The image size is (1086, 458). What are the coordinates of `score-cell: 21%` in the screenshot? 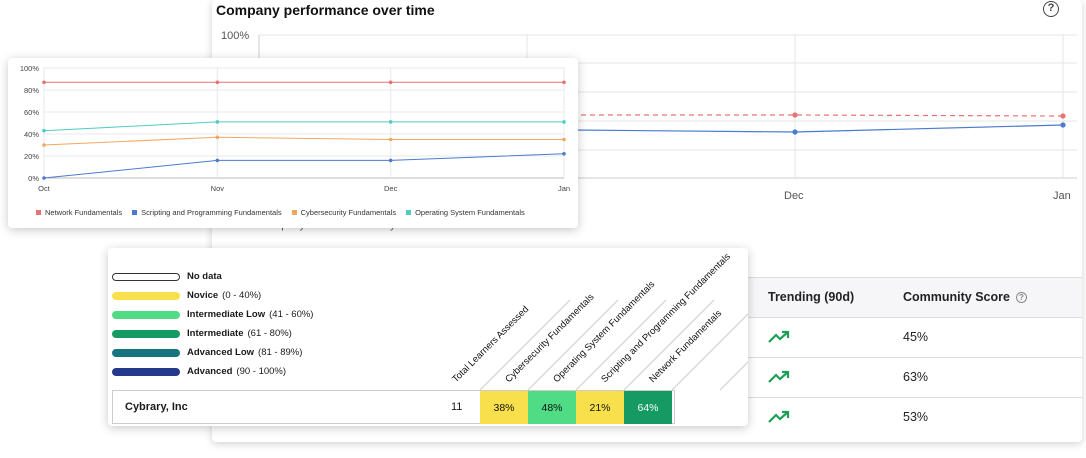 It's located at (600, 407).